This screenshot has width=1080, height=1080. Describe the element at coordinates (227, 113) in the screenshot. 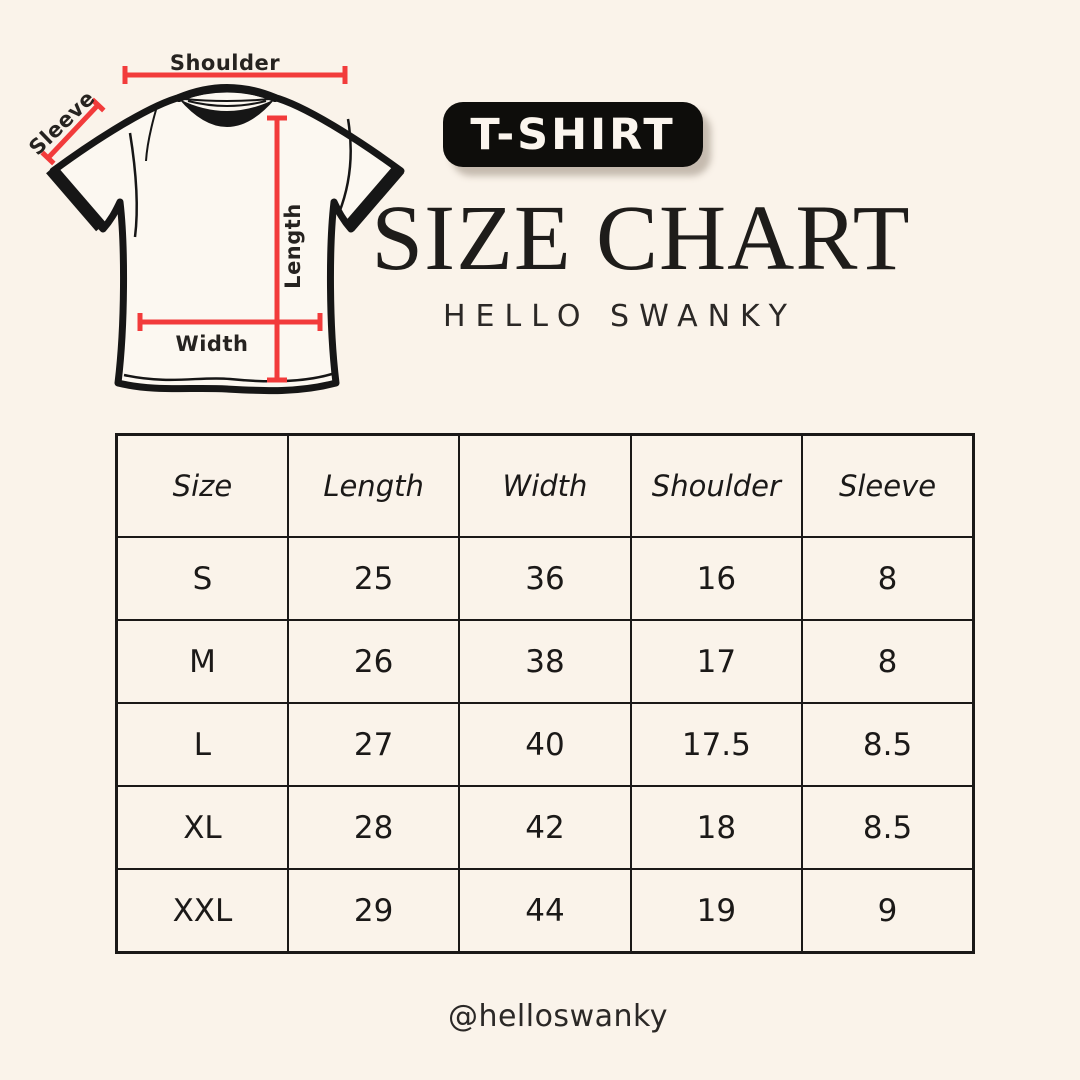

I see `tshirt-collar` at that location.